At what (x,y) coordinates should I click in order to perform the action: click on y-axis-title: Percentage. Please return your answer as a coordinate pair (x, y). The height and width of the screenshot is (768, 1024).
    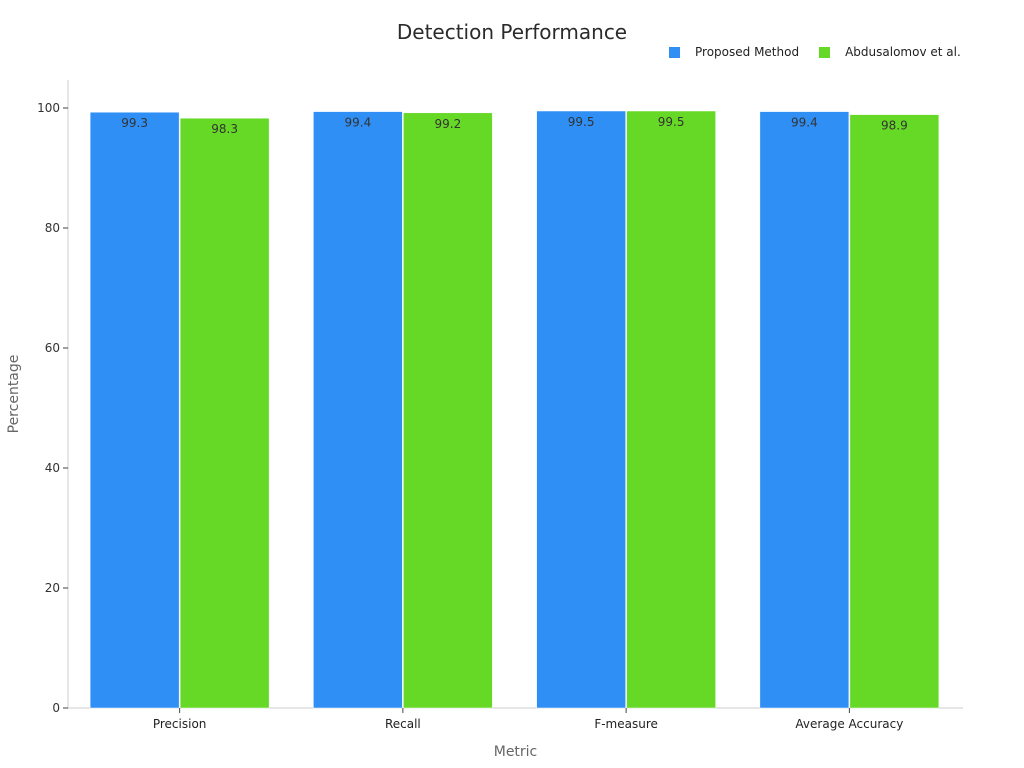
    Looking at the image, I should click on (14, 394).